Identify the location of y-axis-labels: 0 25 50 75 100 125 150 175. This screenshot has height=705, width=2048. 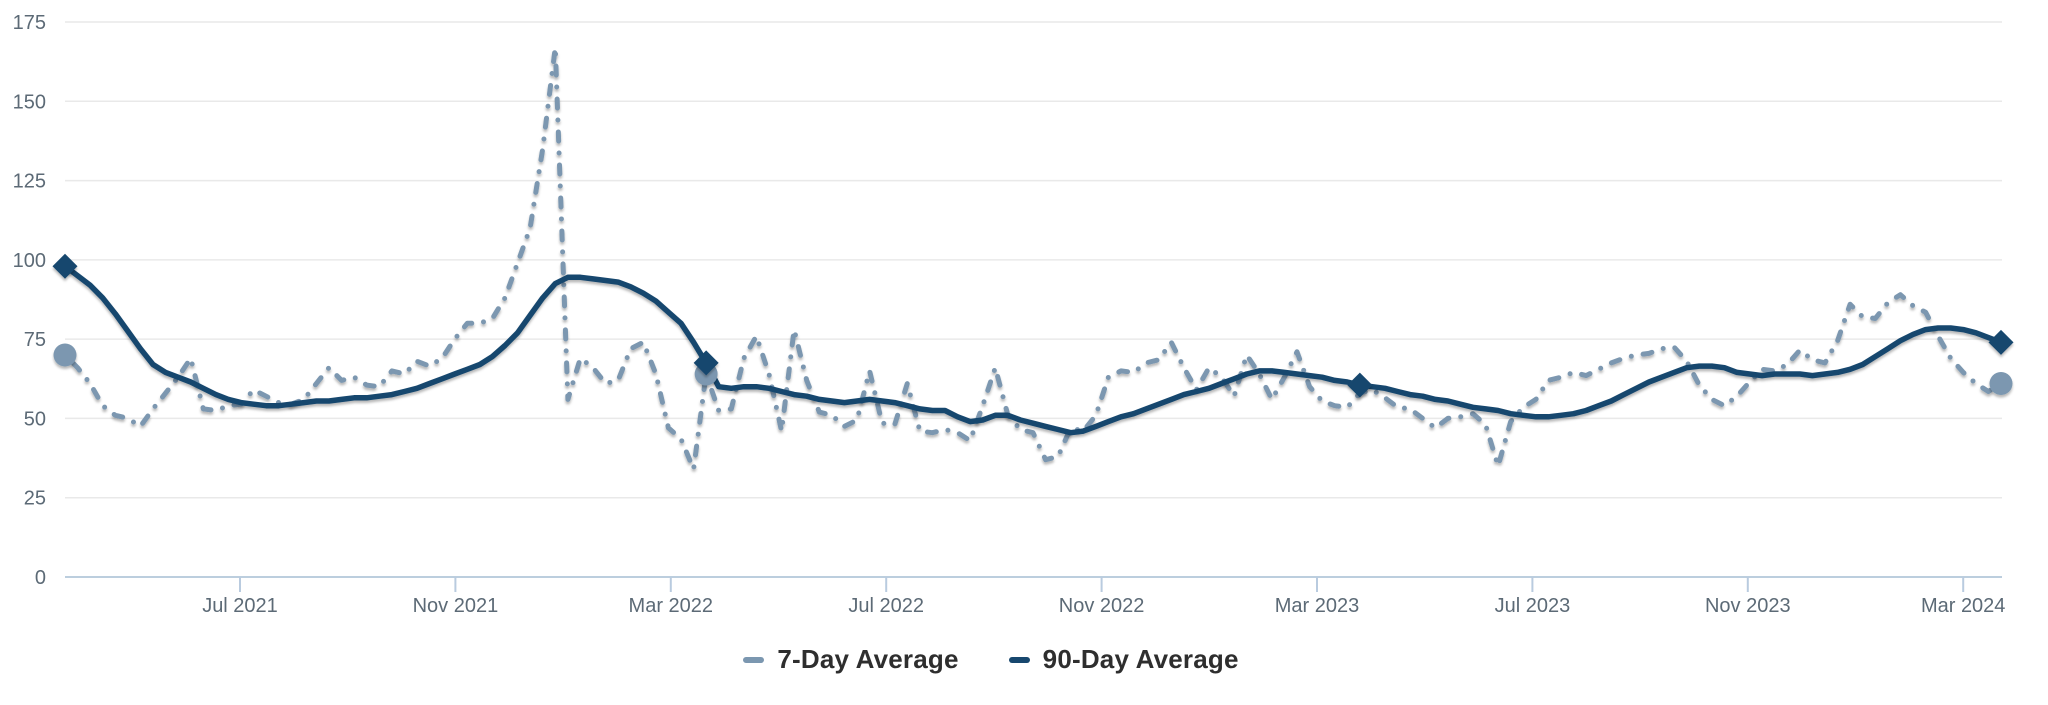
(29, 300).